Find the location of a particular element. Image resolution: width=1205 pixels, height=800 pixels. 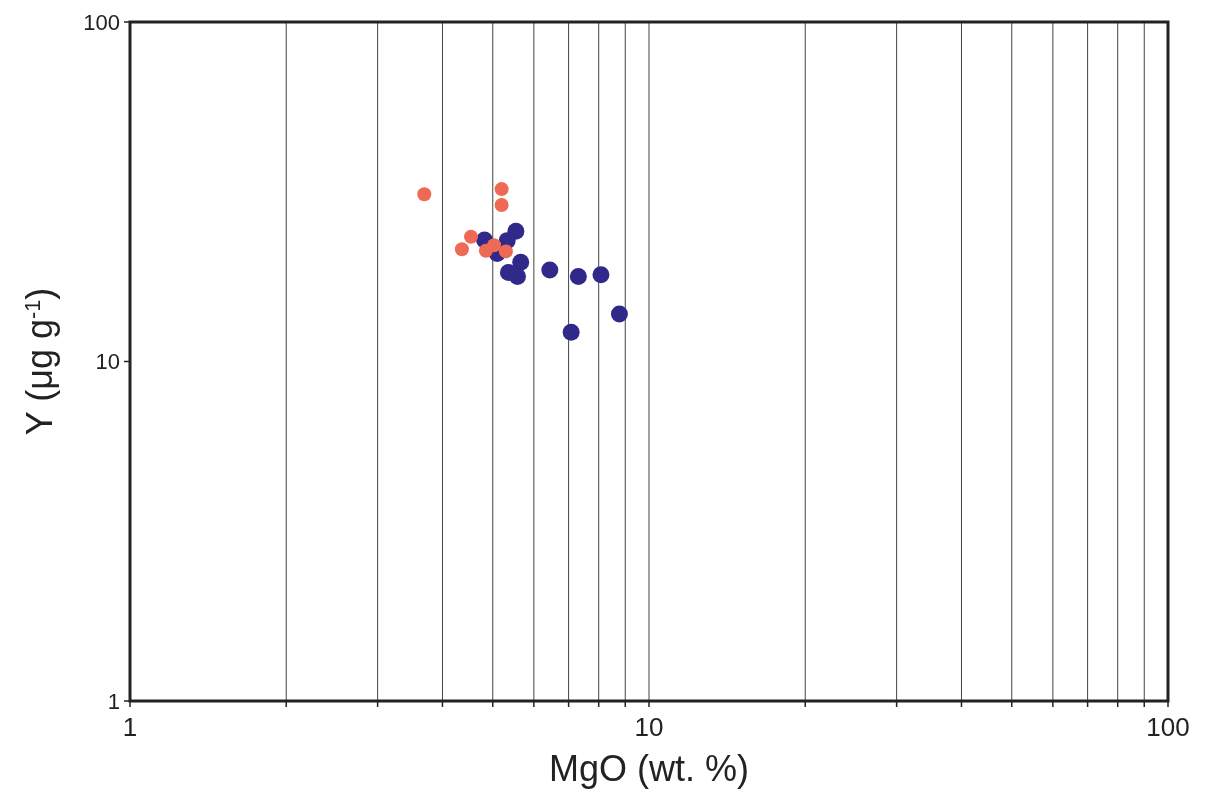

y-tick-label: 10 is located at coordinates (107, 362).